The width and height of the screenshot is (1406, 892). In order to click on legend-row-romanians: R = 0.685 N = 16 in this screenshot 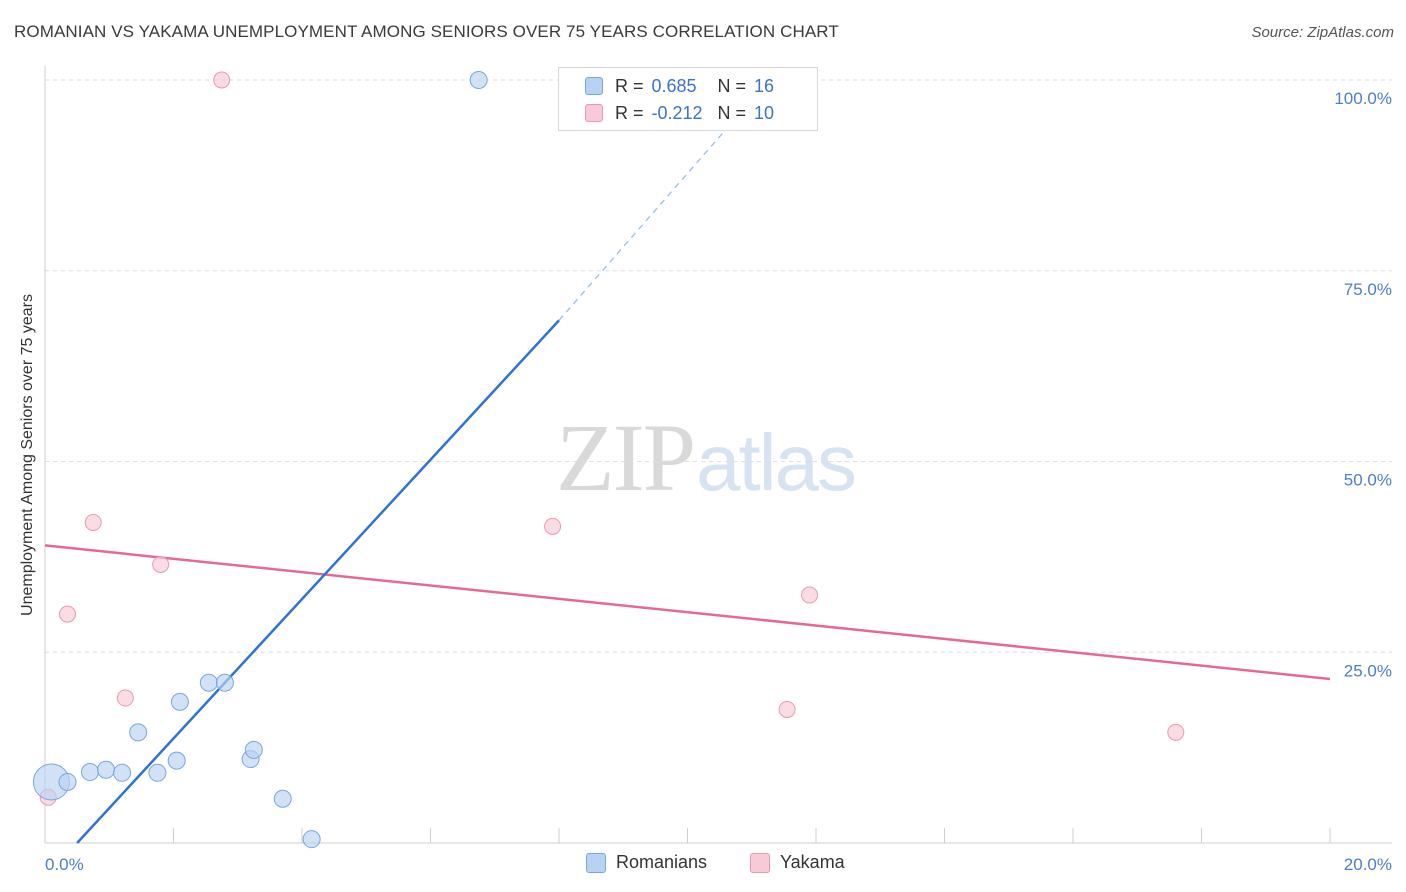, I will do `click(679, 86)`.